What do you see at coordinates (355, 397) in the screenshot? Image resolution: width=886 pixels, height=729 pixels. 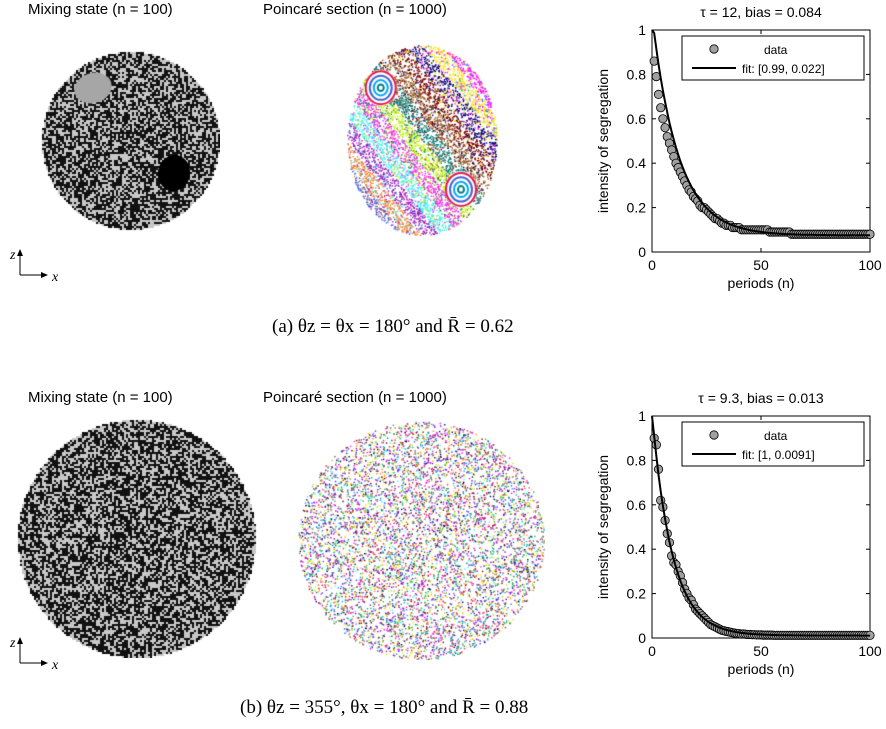 I see `poincare-title-b: Poincaré section (n = 1000)` at bounding box center [355, 397].